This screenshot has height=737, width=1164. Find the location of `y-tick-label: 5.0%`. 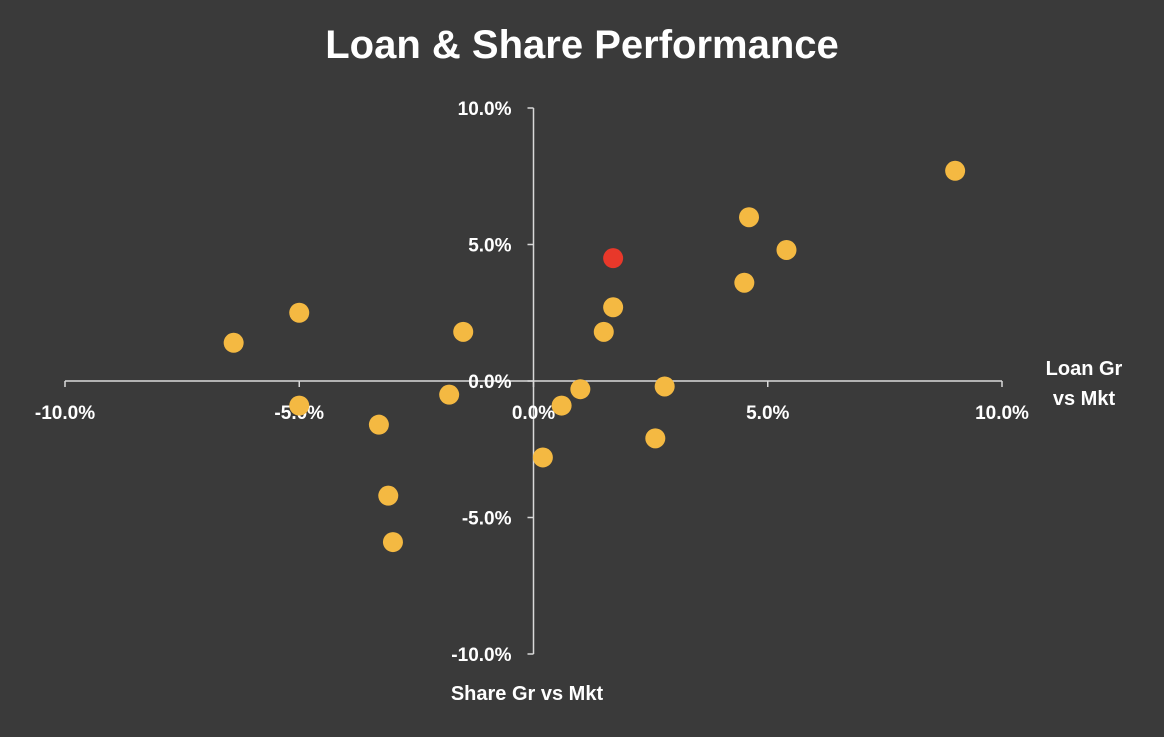

y-tick-label: 5.0% is located at coordinates (489, 246).